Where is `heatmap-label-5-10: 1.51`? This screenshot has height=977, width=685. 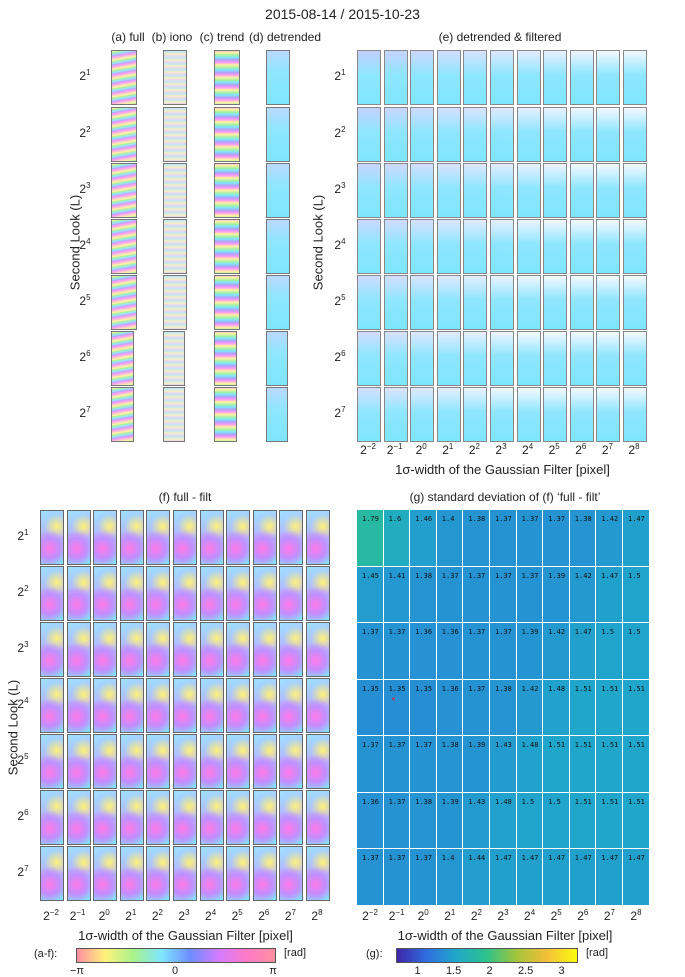
heatmap-label-5-10: 1.51 is located at coordinates (636, 801).